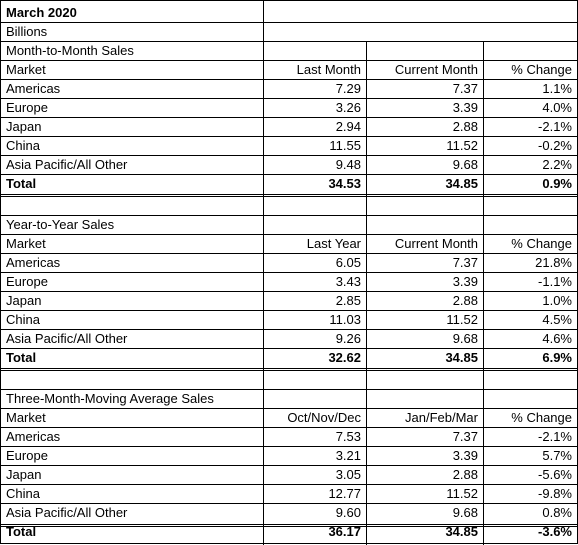 Image resolution: width=578 pixels, height=545 pixels. I want to click on table-row: Japan 2.85 2.88 1.0%, so click(289, 300).